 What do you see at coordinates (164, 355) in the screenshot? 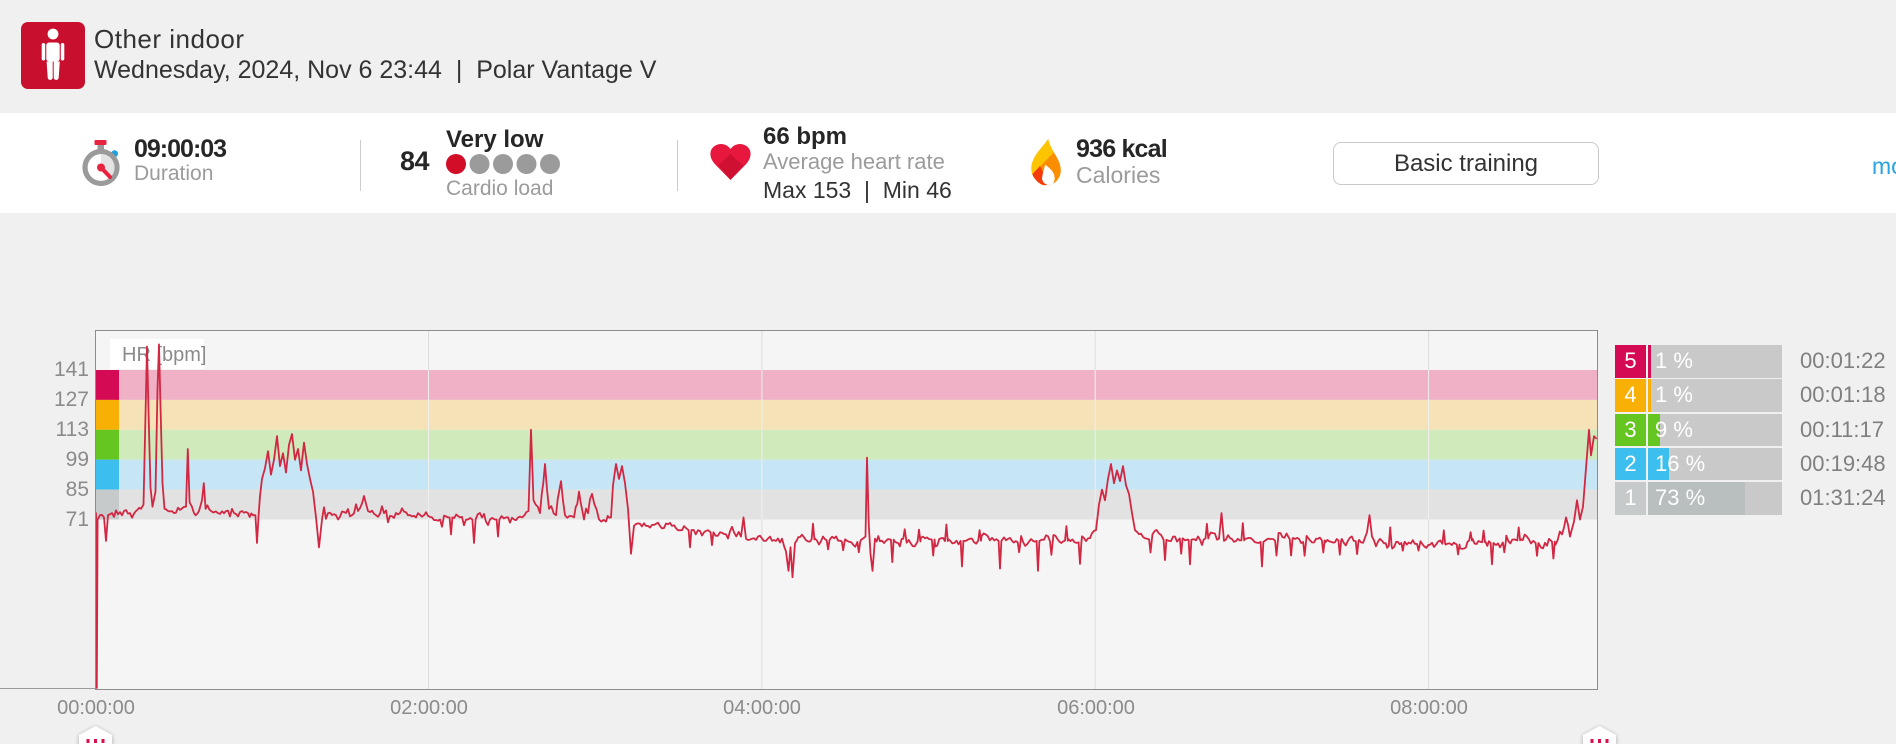
I see `svg-text: HR [bpm]` at bounding box center [164, 355].